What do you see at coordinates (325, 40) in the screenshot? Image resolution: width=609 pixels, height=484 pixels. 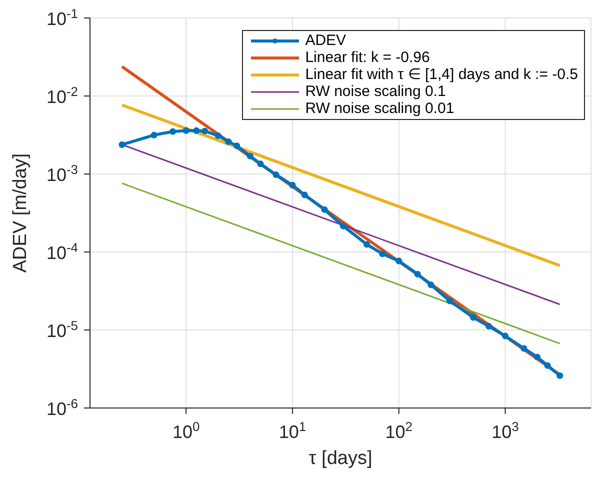 I see `legend-label: ADEV` at bounding box center [325, 40].